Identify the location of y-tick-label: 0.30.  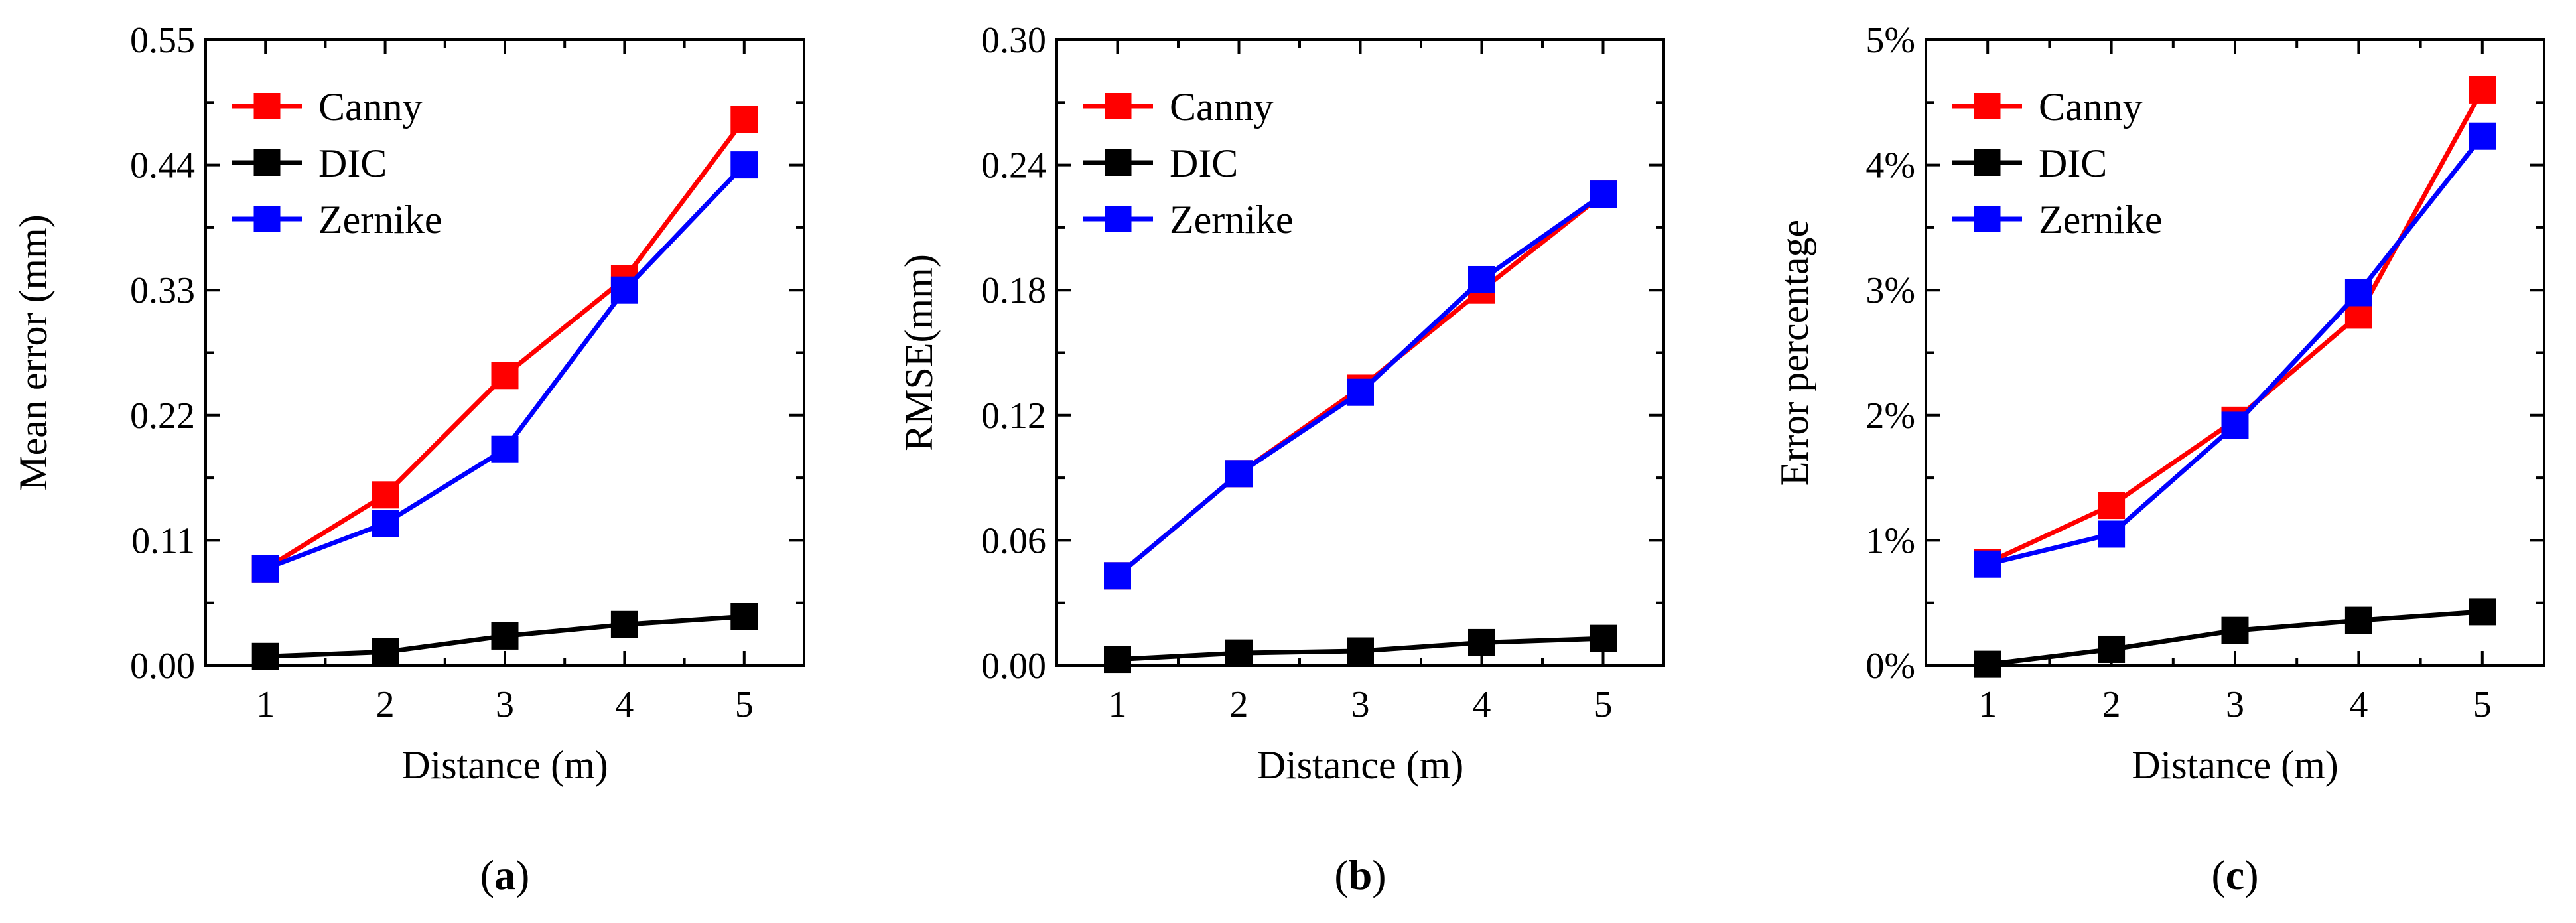
(1013, 40).